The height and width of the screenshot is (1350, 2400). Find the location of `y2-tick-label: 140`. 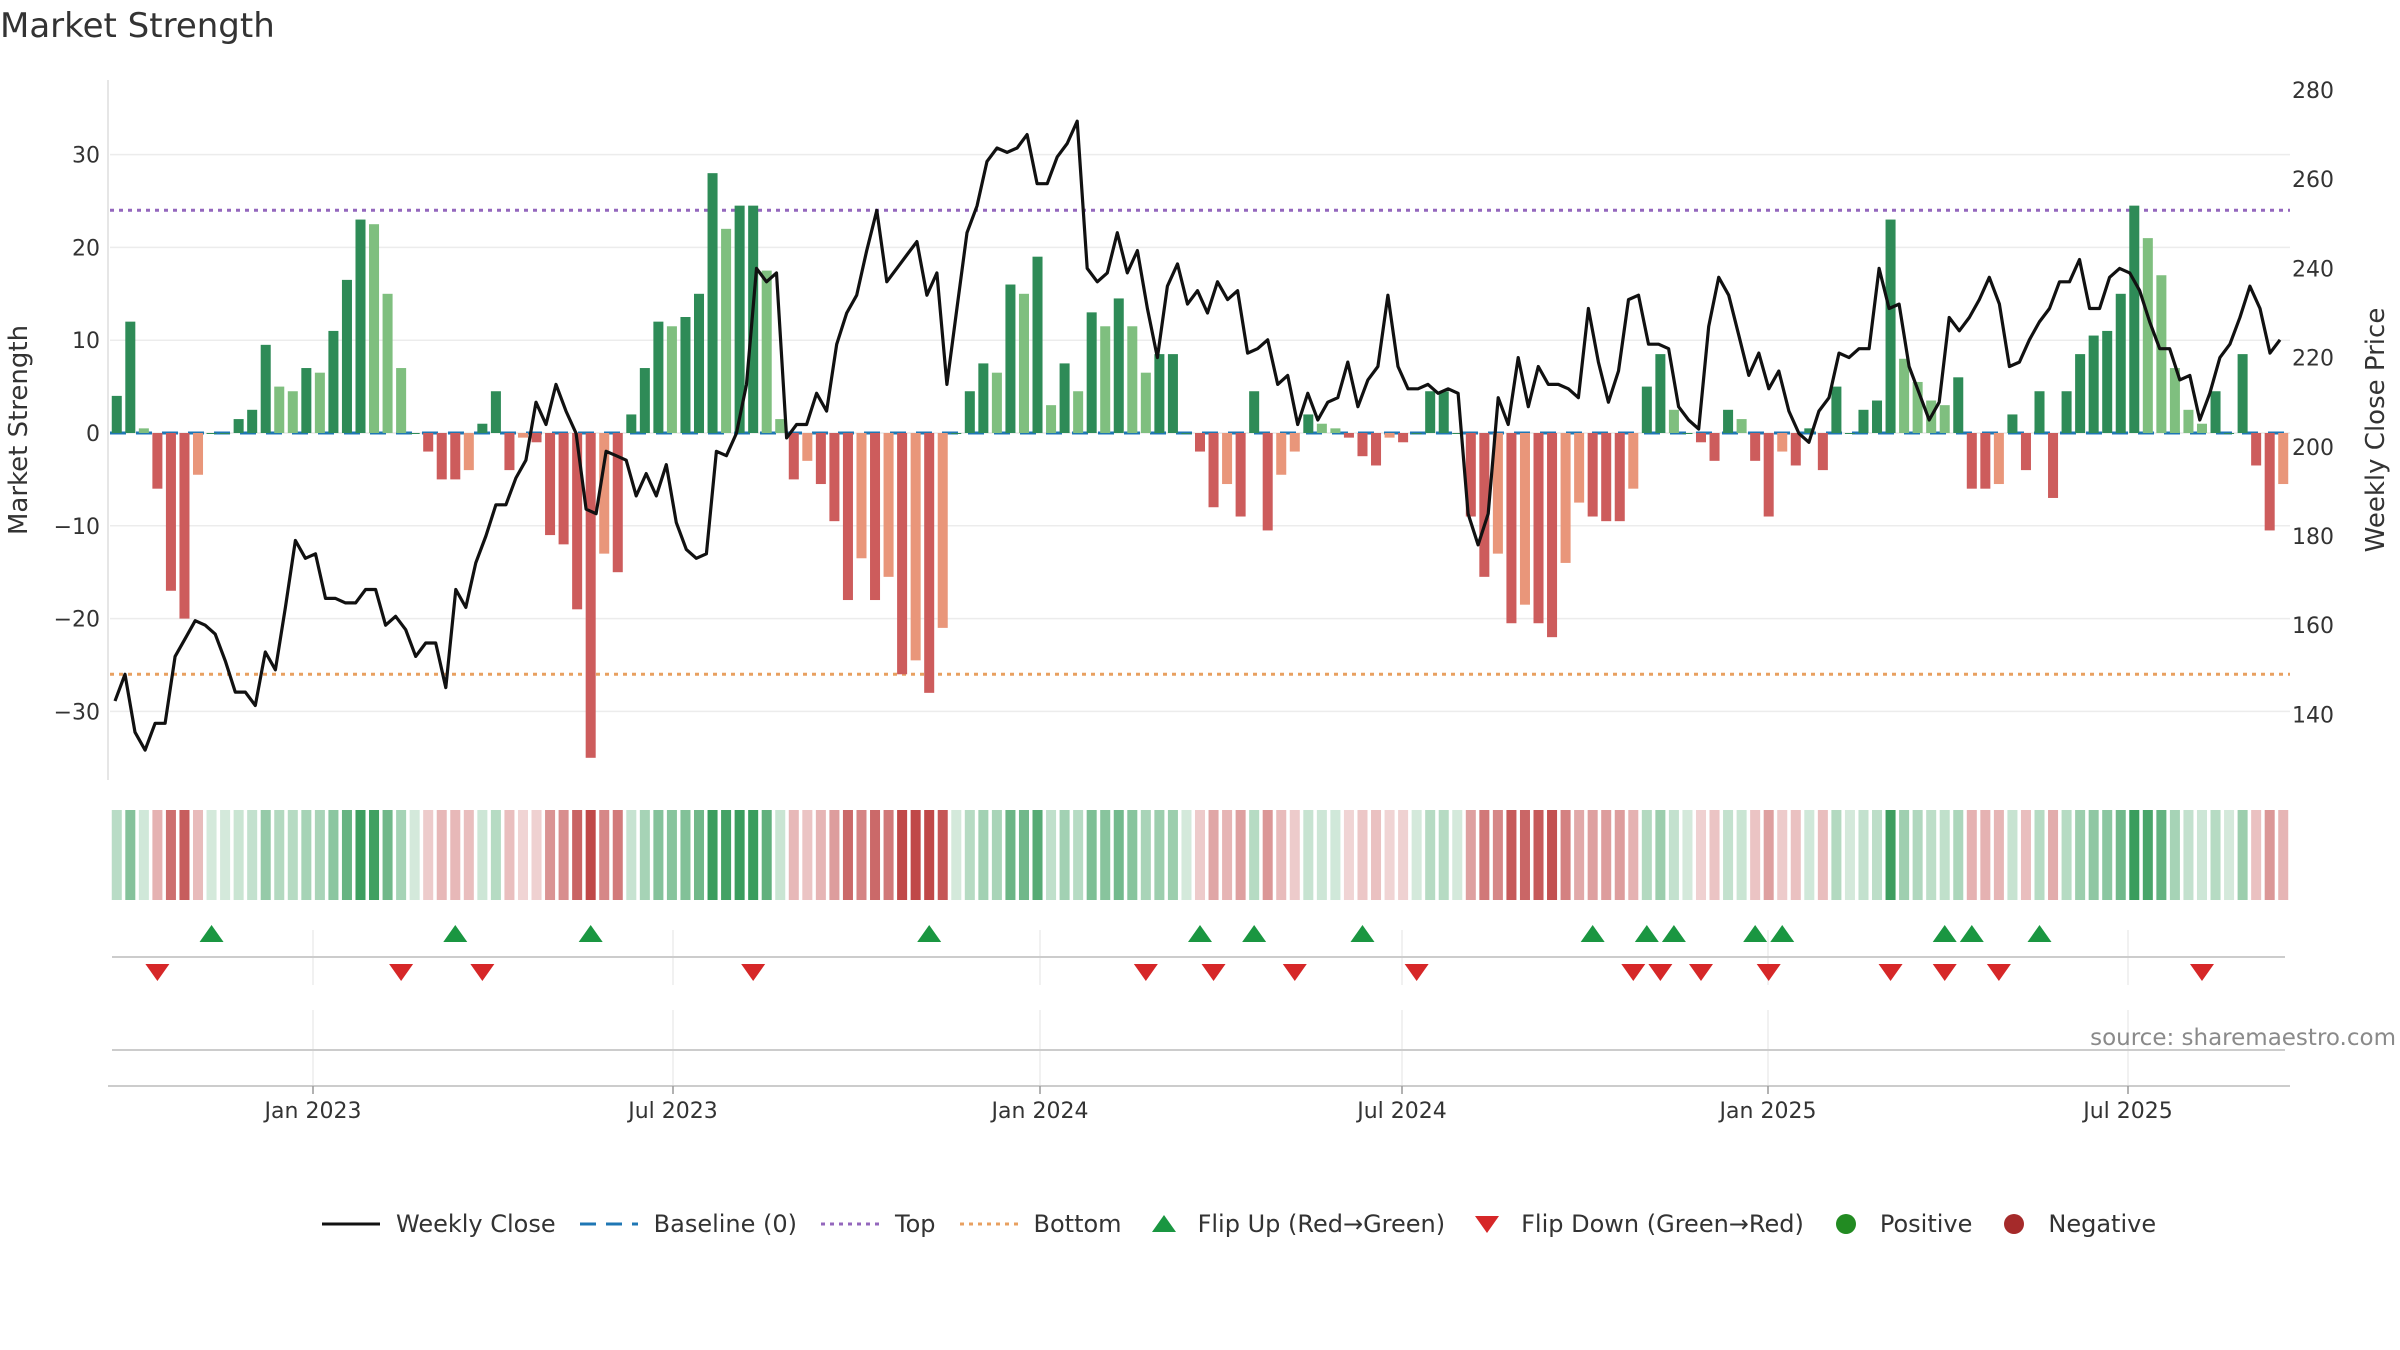

y2-tick-label: 140 is located at coordinates (2313, 715).